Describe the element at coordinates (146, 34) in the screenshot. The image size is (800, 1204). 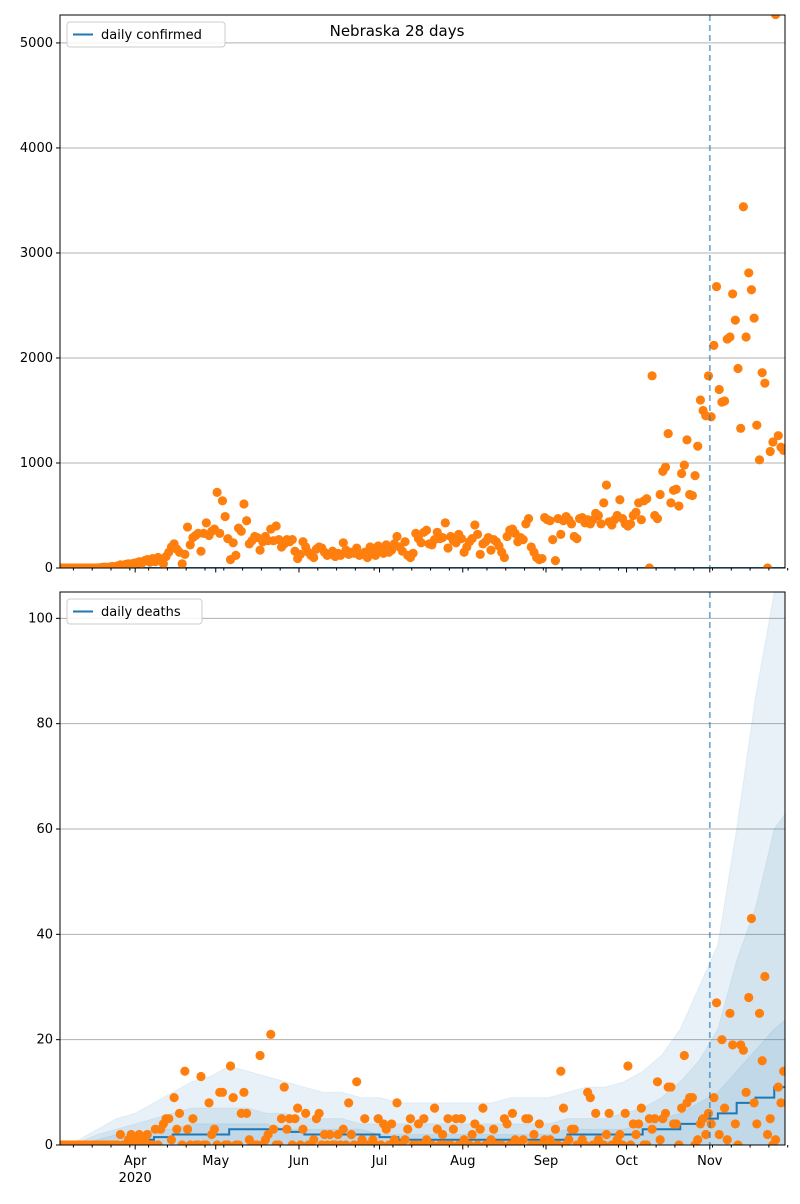
I see `legend-box` at that location.